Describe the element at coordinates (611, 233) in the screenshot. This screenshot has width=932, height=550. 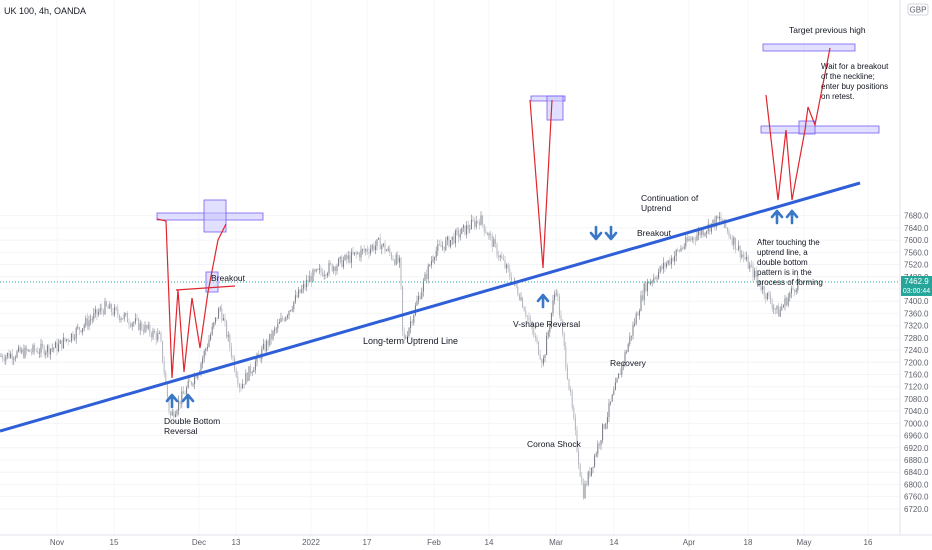
I see `down-arrow-icon` at that location.